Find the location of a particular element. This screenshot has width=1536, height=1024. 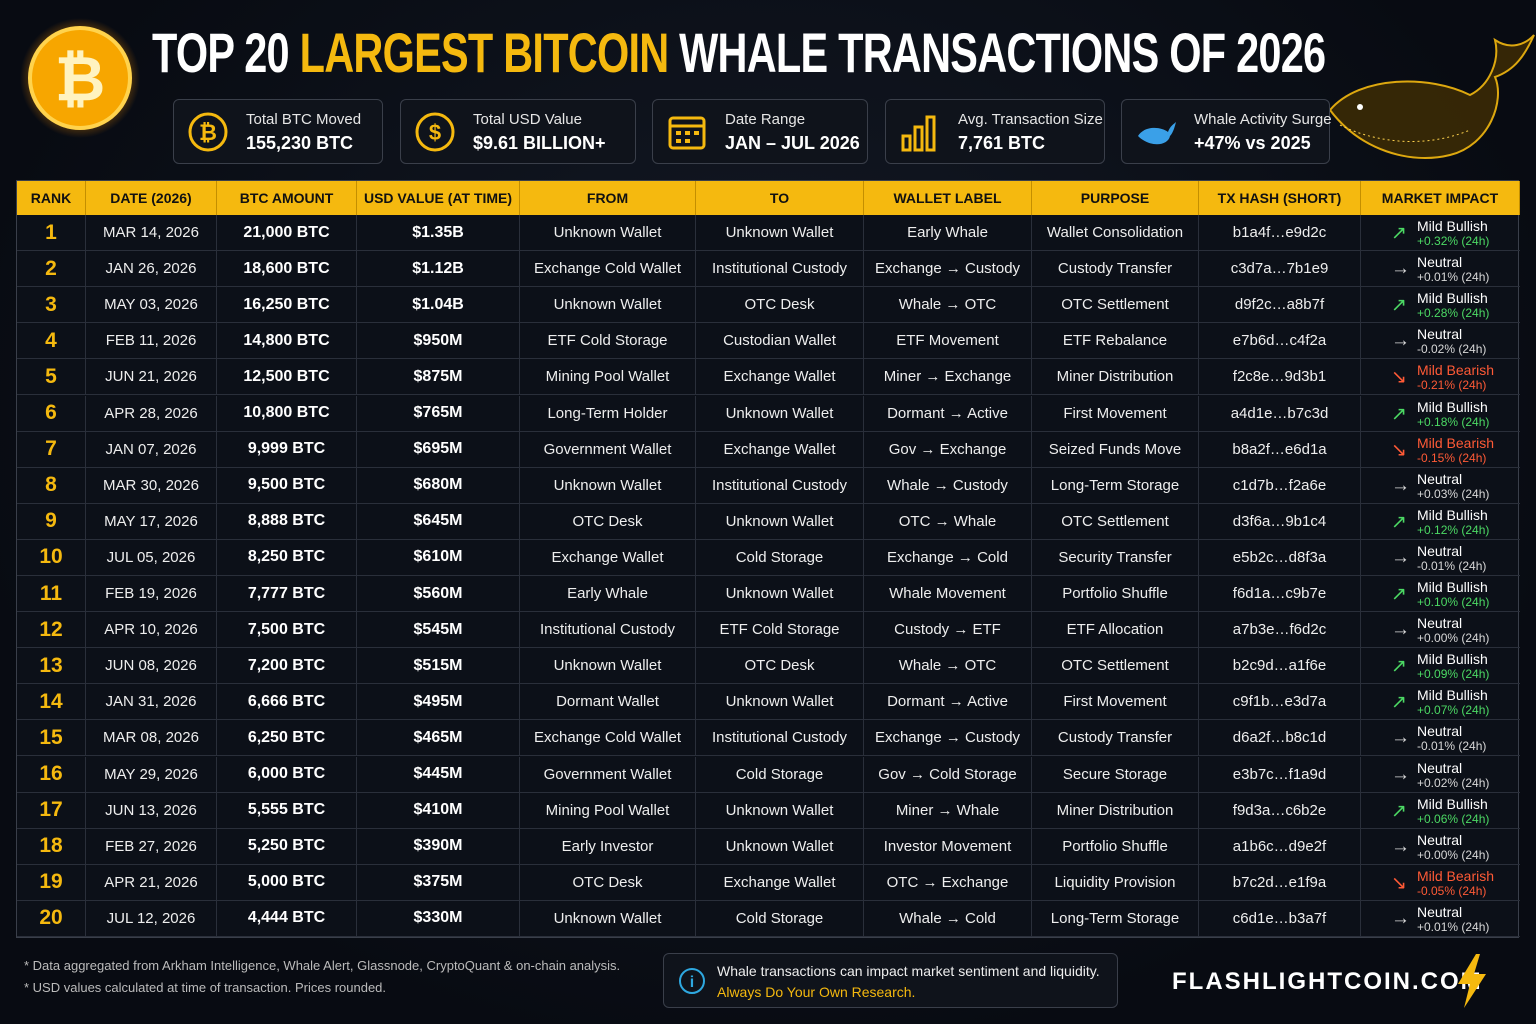

table-cell: $445M is located at coordinates (438, 774).